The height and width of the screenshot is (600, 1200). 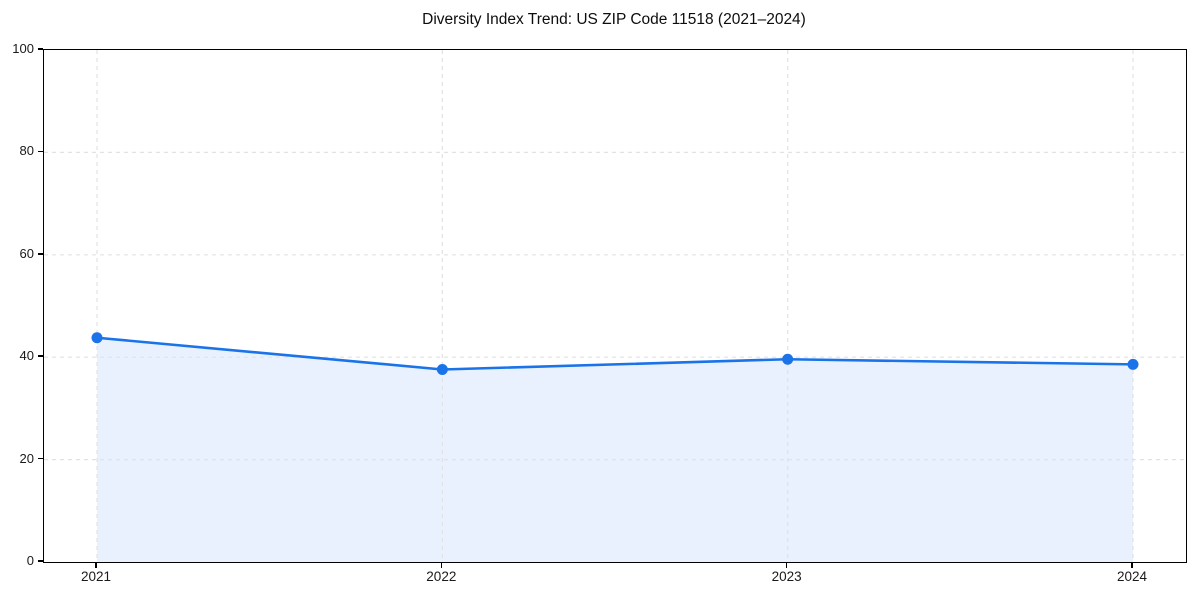 I want to click on trend-line, so click(x=615, y=353).